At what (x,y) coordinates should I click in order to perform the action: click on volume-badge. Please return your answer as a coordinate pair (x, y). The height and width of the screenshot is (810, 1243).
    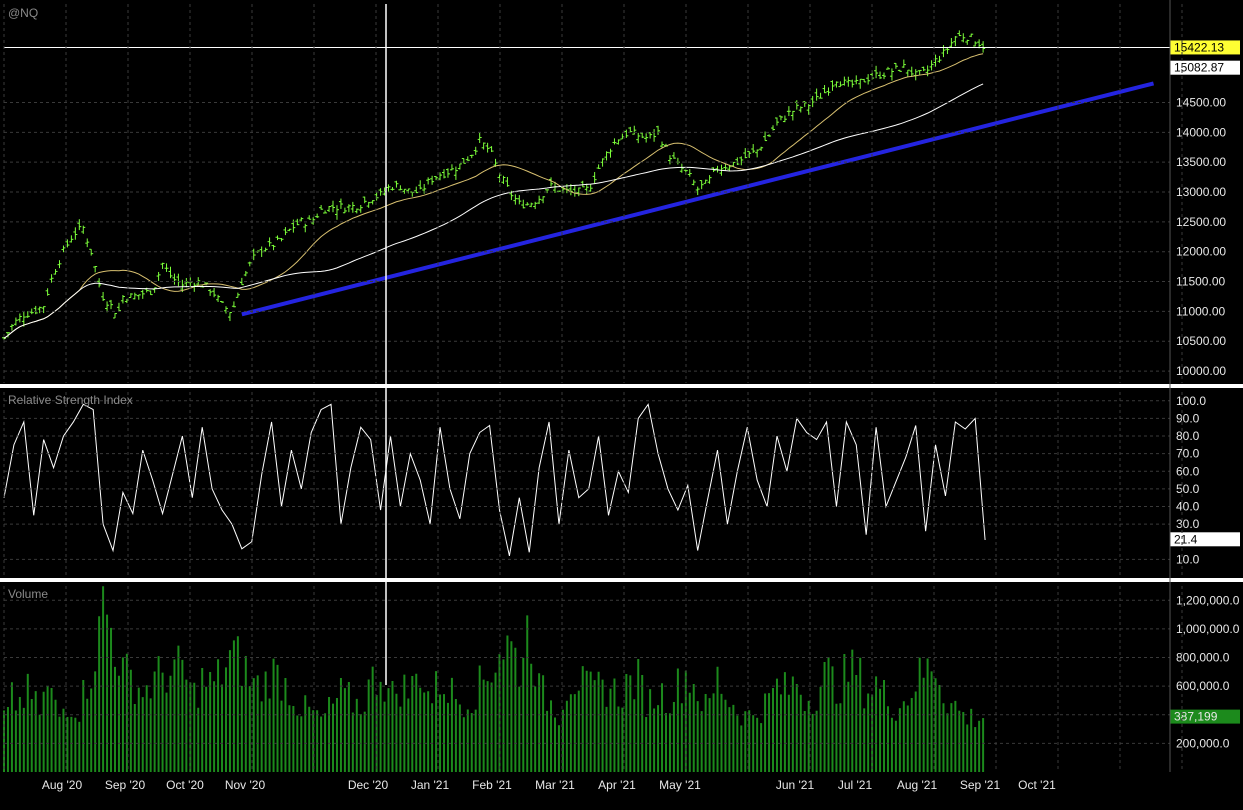
    Looking at the image, I should click on (1205, 716).